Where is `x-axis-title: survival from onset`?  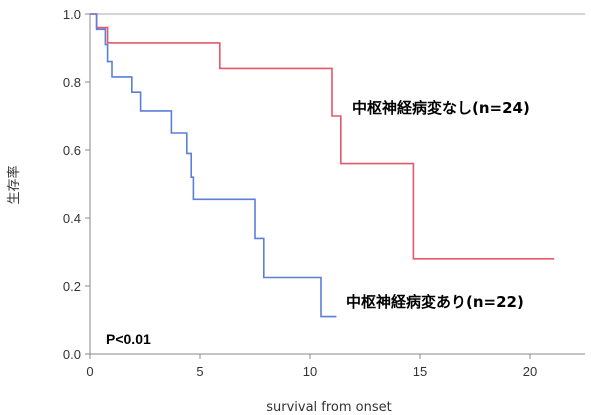
x-axis-title: survival from onset is located at coordinates (329, 407).